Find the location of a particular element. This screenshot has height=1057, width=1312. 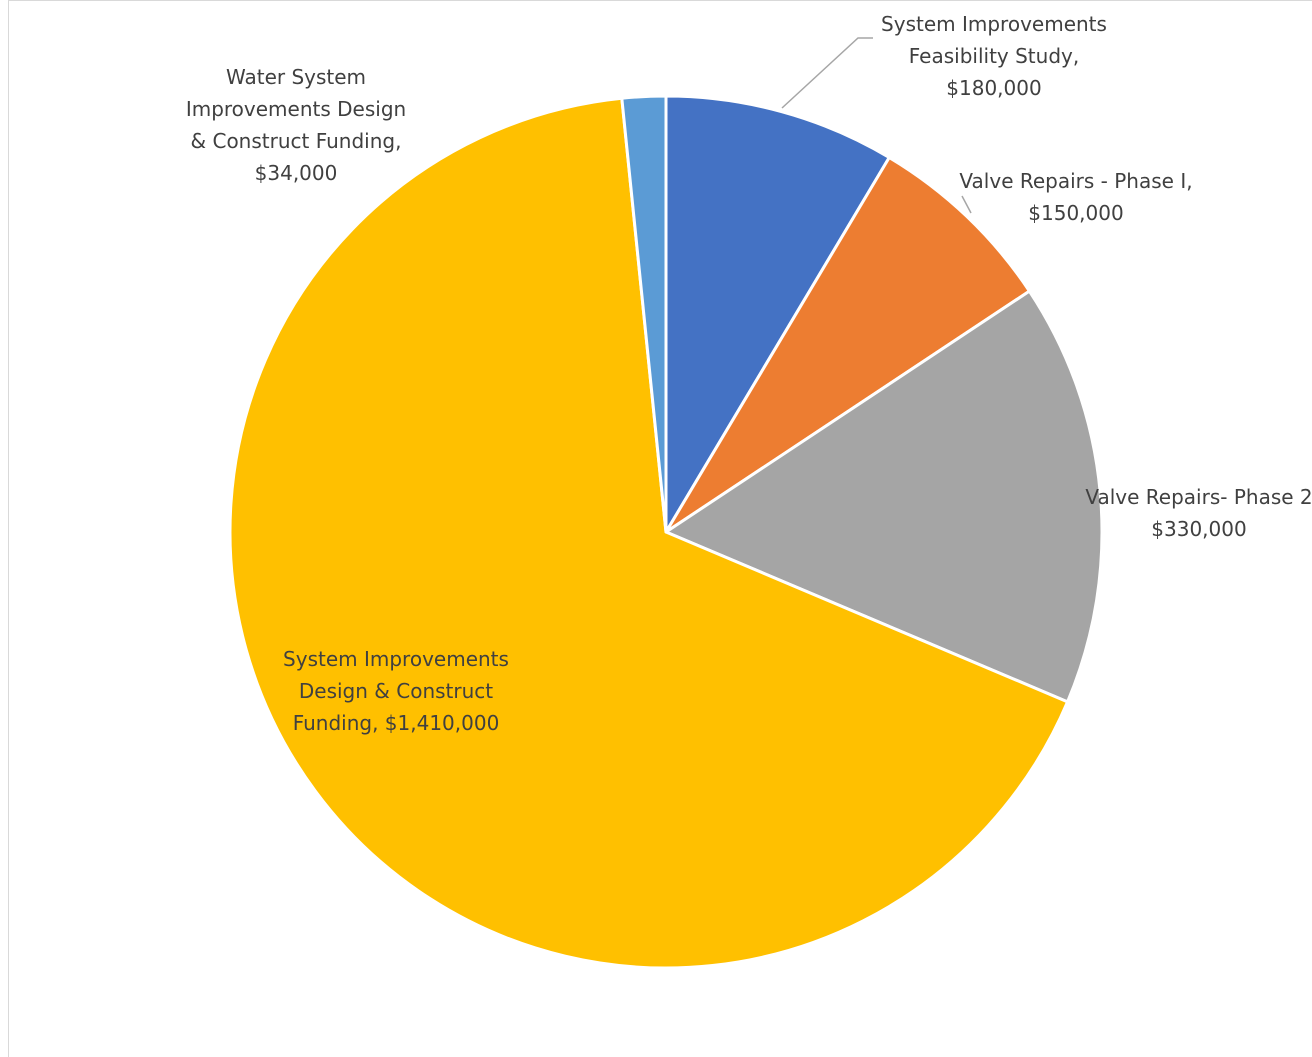

slice-label-line: Design & Construct is located at coordinates (396, 691).